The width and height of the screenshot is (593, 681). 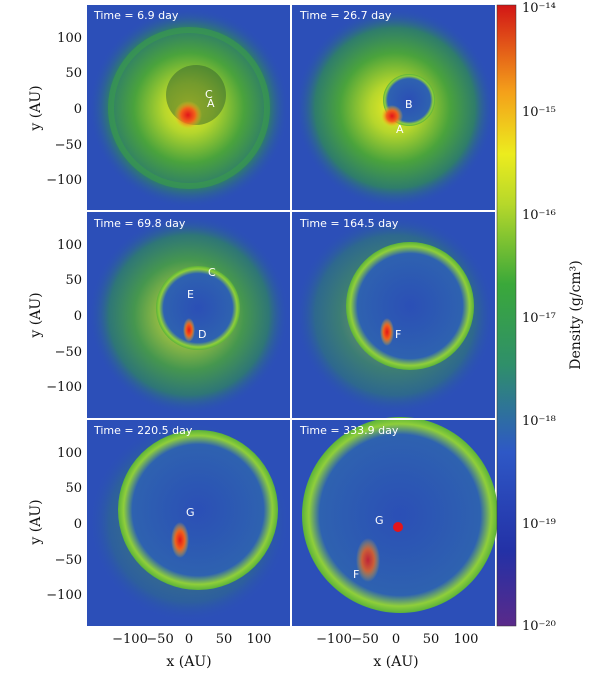 What do you see at coordinates (202, 334) in the screenshot?
I see `marker-d: D` at bounding box center [202, 334].